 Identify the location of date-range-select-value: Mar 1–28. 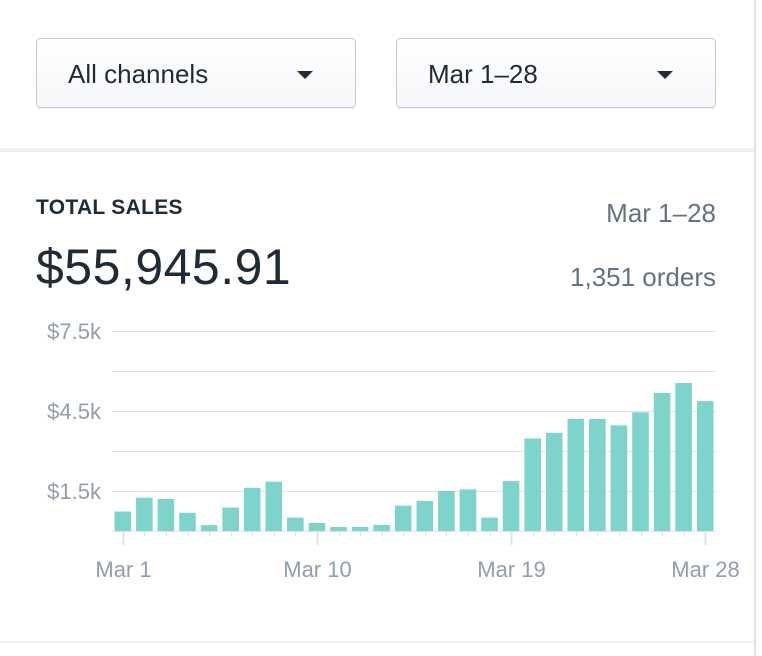
(483, 74).